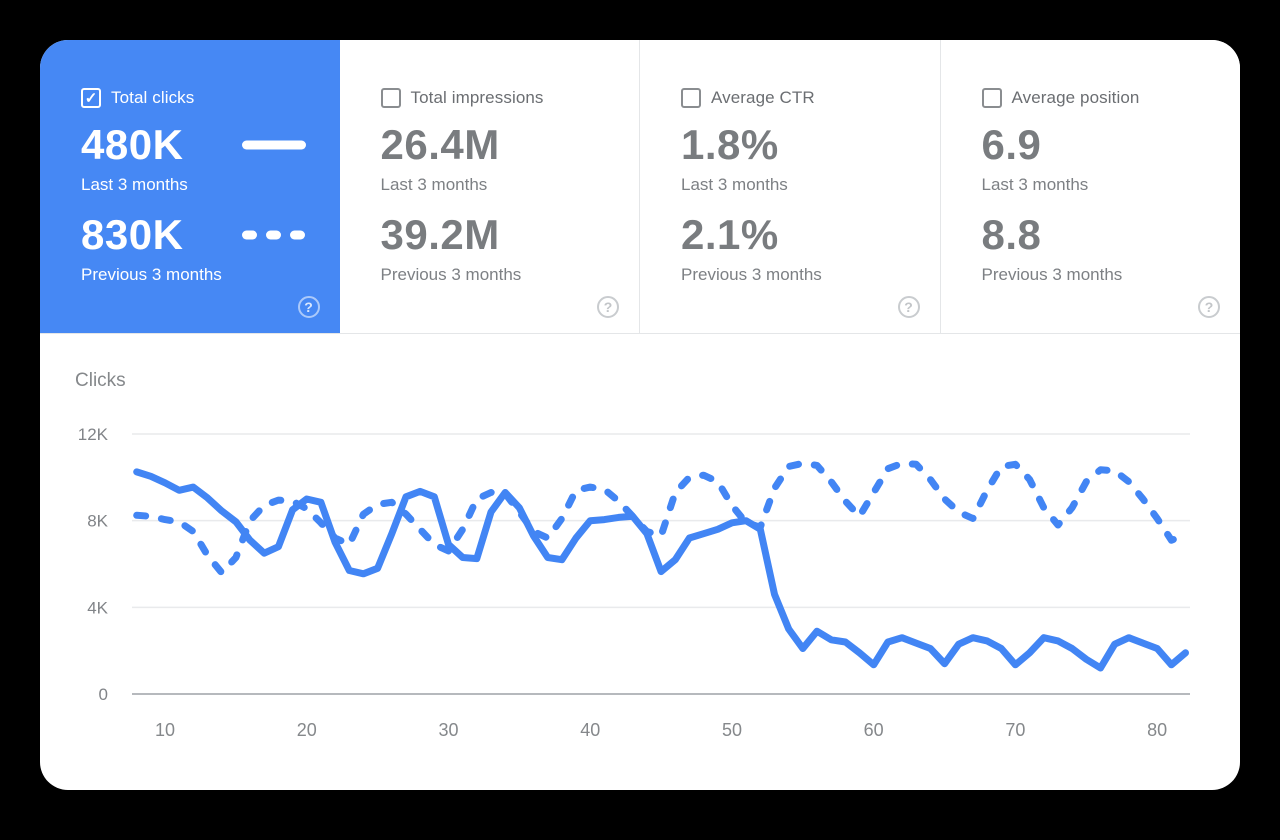 This screenshot has height=840, width=1280. What do you see at coordinates (510, 234) in the screenshot?
I see `previous-value-row: 39.2M` at bounding box center [510, 234].